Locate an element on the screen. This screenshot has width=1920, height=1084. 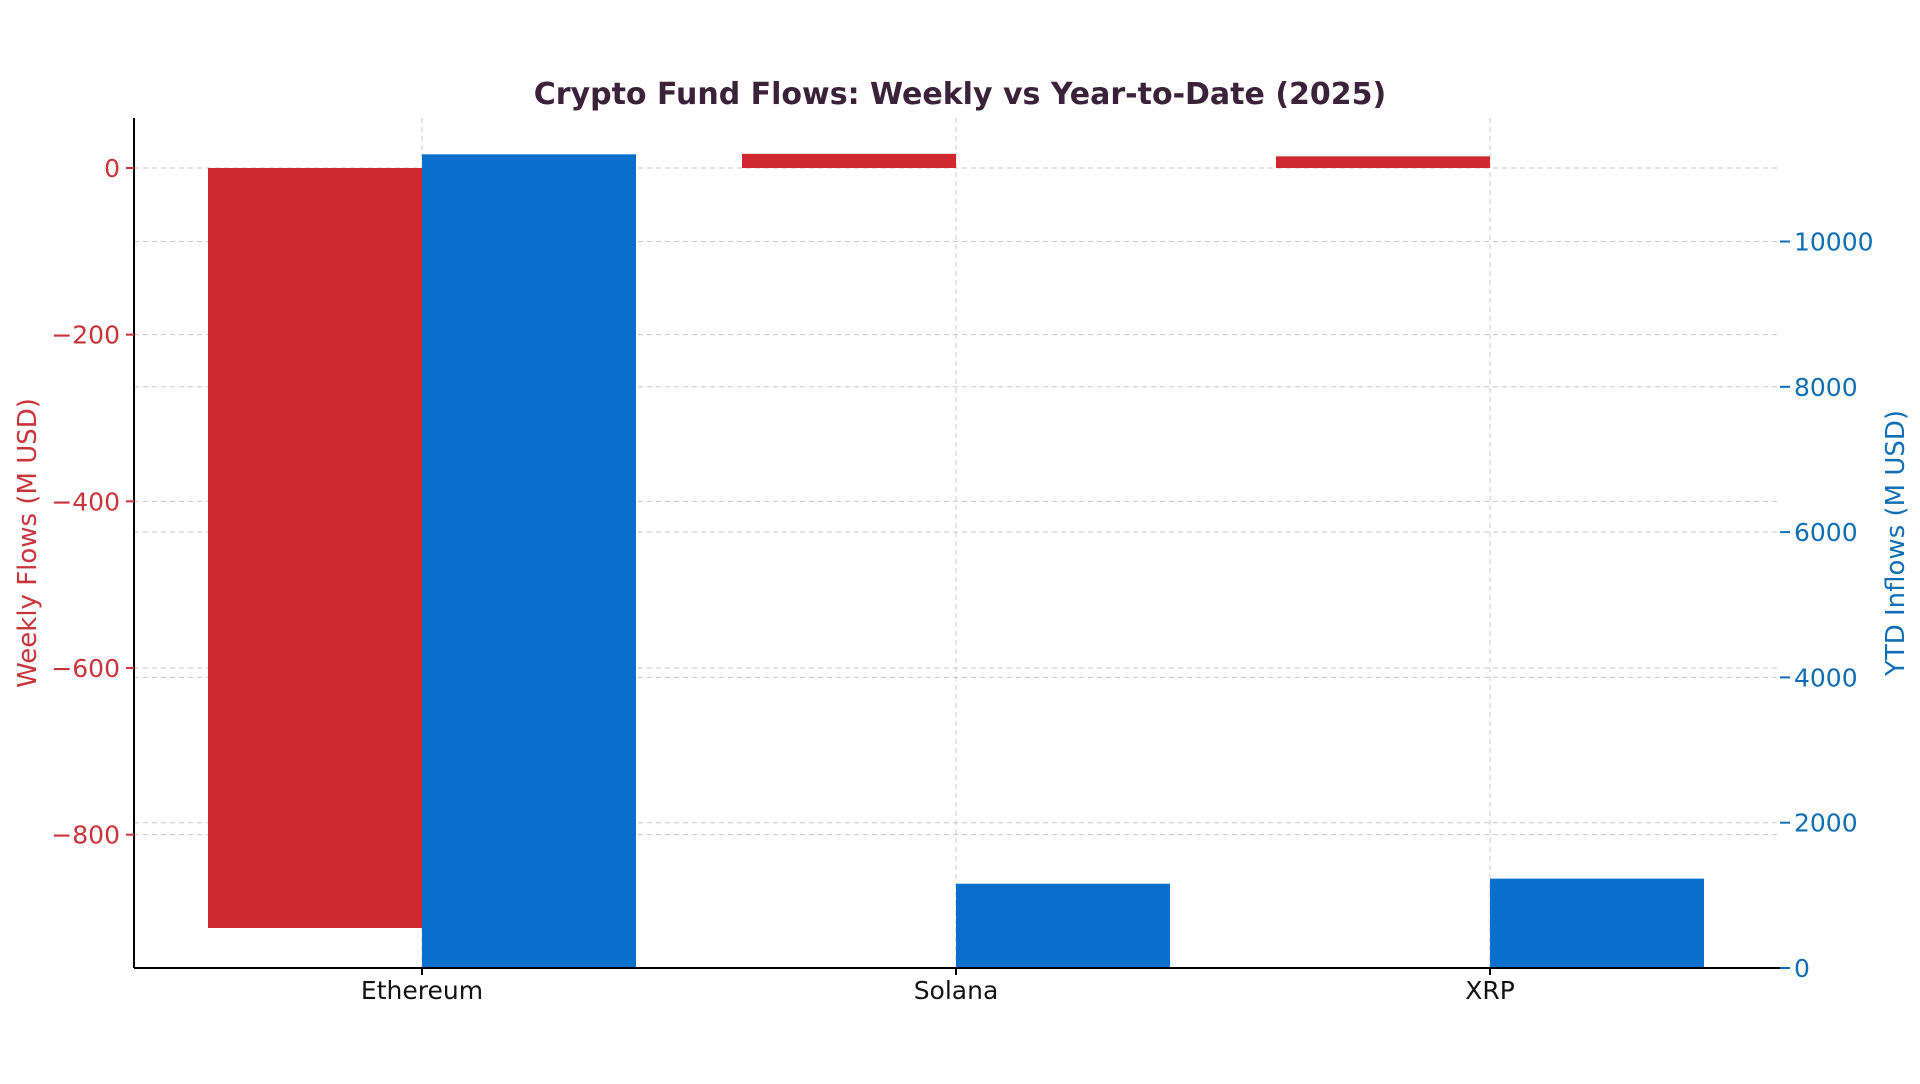
right-tick-label-3: 6000 is located at coordinates (1826, 532).